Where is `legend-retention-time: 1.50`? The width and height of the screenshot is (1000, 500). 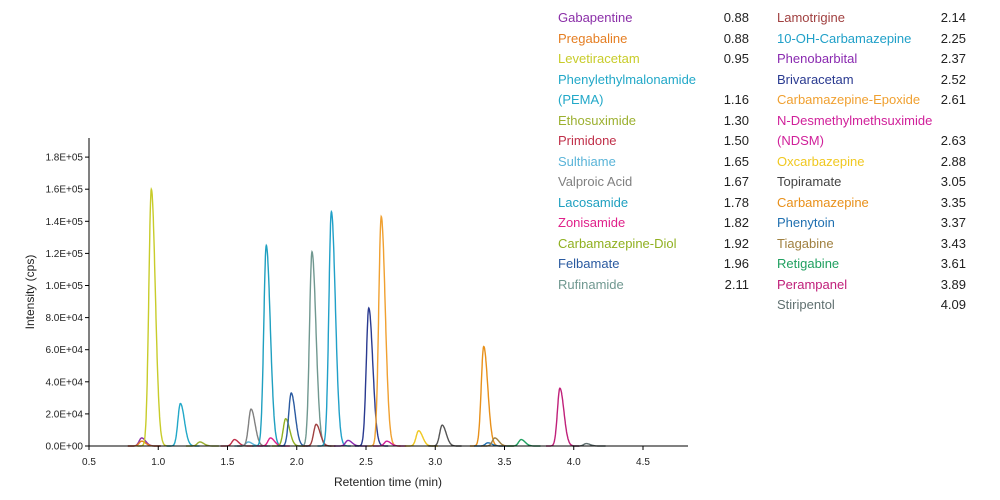 legend-retention-time: 1.50 is located at coordinates (736, 140).